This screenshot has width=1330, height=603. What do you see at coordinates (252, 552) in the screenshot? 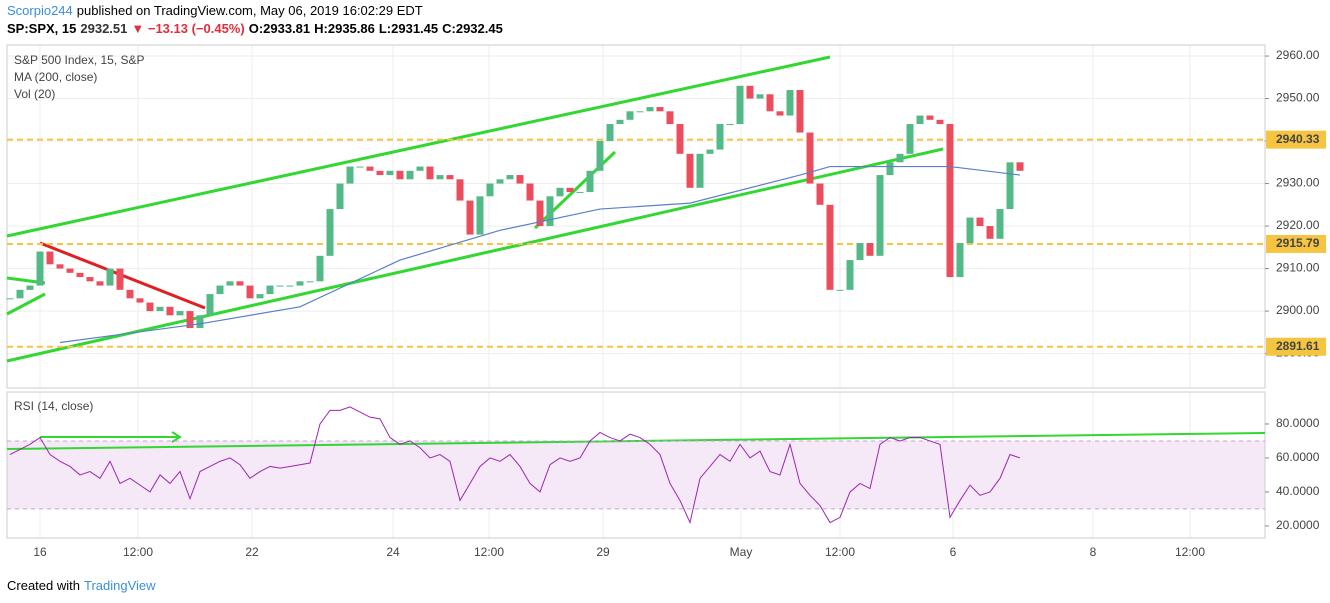
I see `x-tick-label: 22` at bounding box center [252, 552].